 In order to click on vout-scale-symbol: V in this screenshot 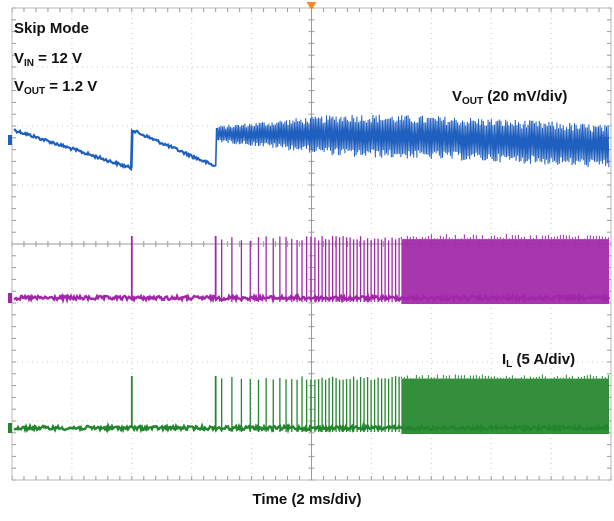, I will do `click(457, 96)`.